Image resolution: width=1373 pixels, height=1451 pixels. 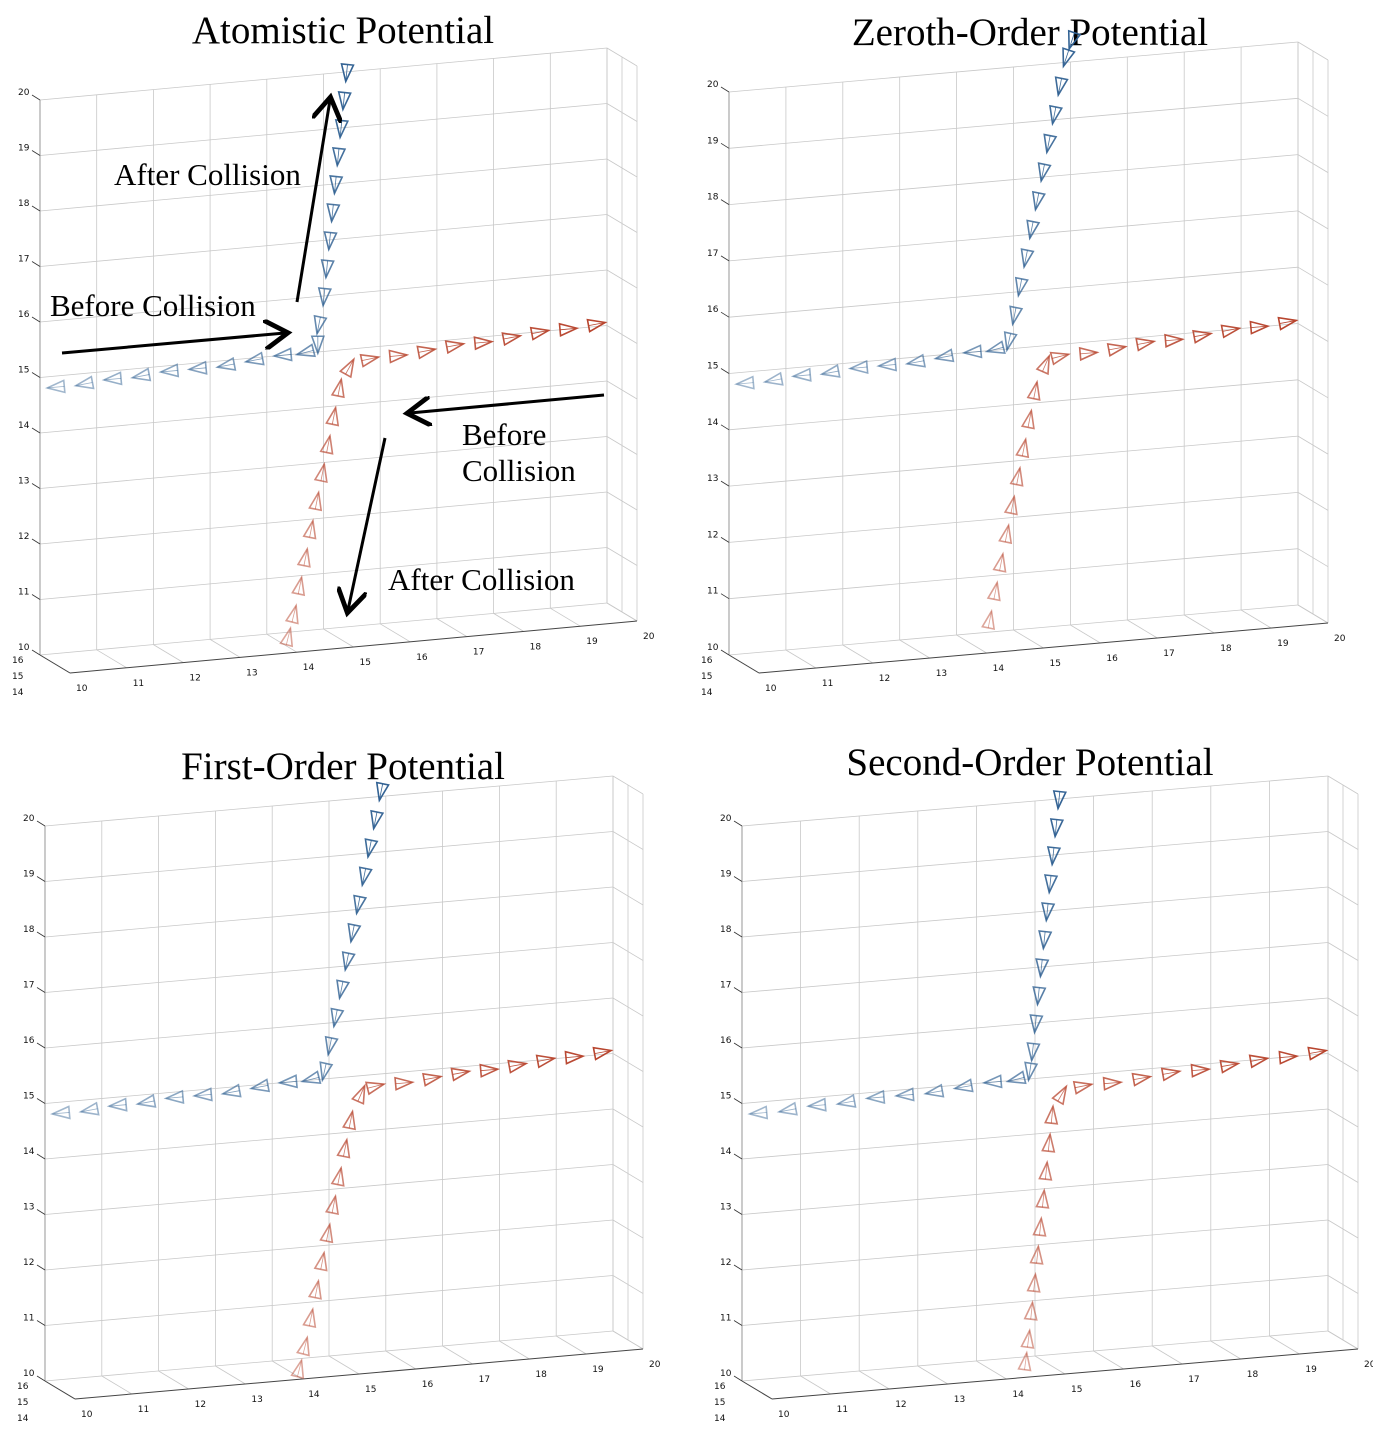 I want to click on z-tick-label: 15, so click(x=23, y=371).